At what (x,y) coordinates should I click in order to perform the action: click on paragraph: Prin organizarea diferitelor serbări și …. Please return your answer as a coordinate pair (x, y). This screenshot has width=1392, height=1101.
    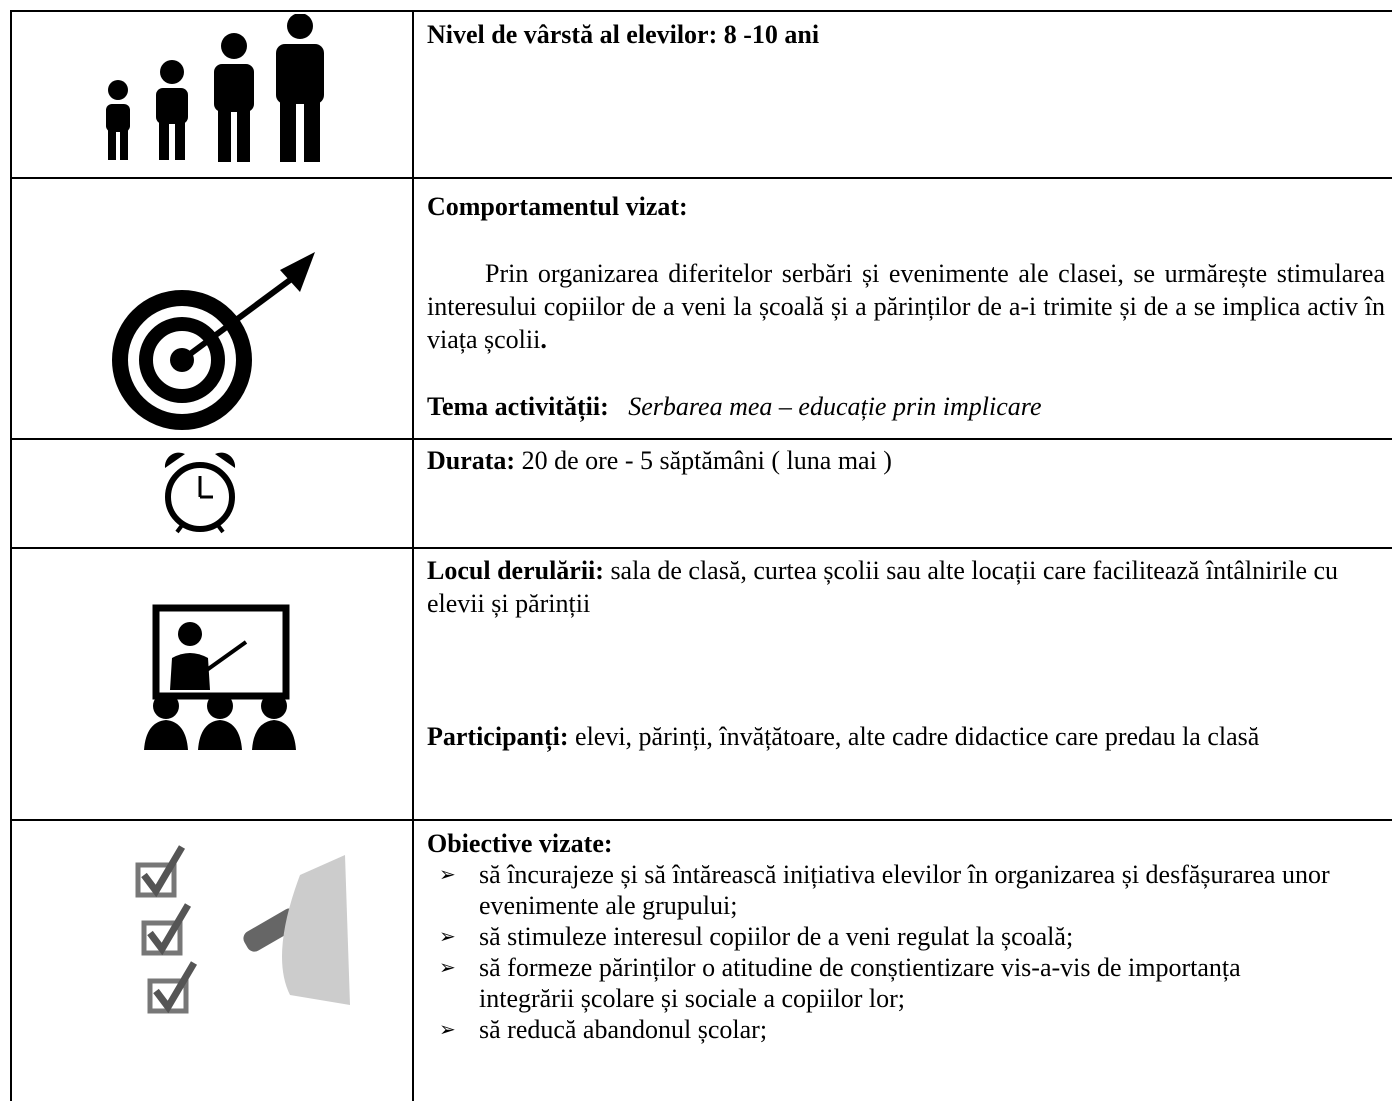
    Looking at the image, I should click on (906, 306).